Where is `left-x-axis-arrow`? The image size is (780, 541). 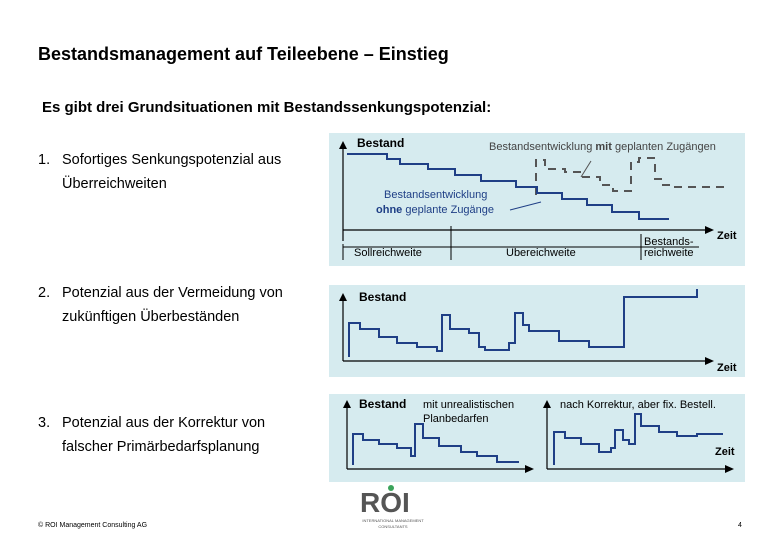 left-x-axis-arrow is located at coordinates (529, 469).